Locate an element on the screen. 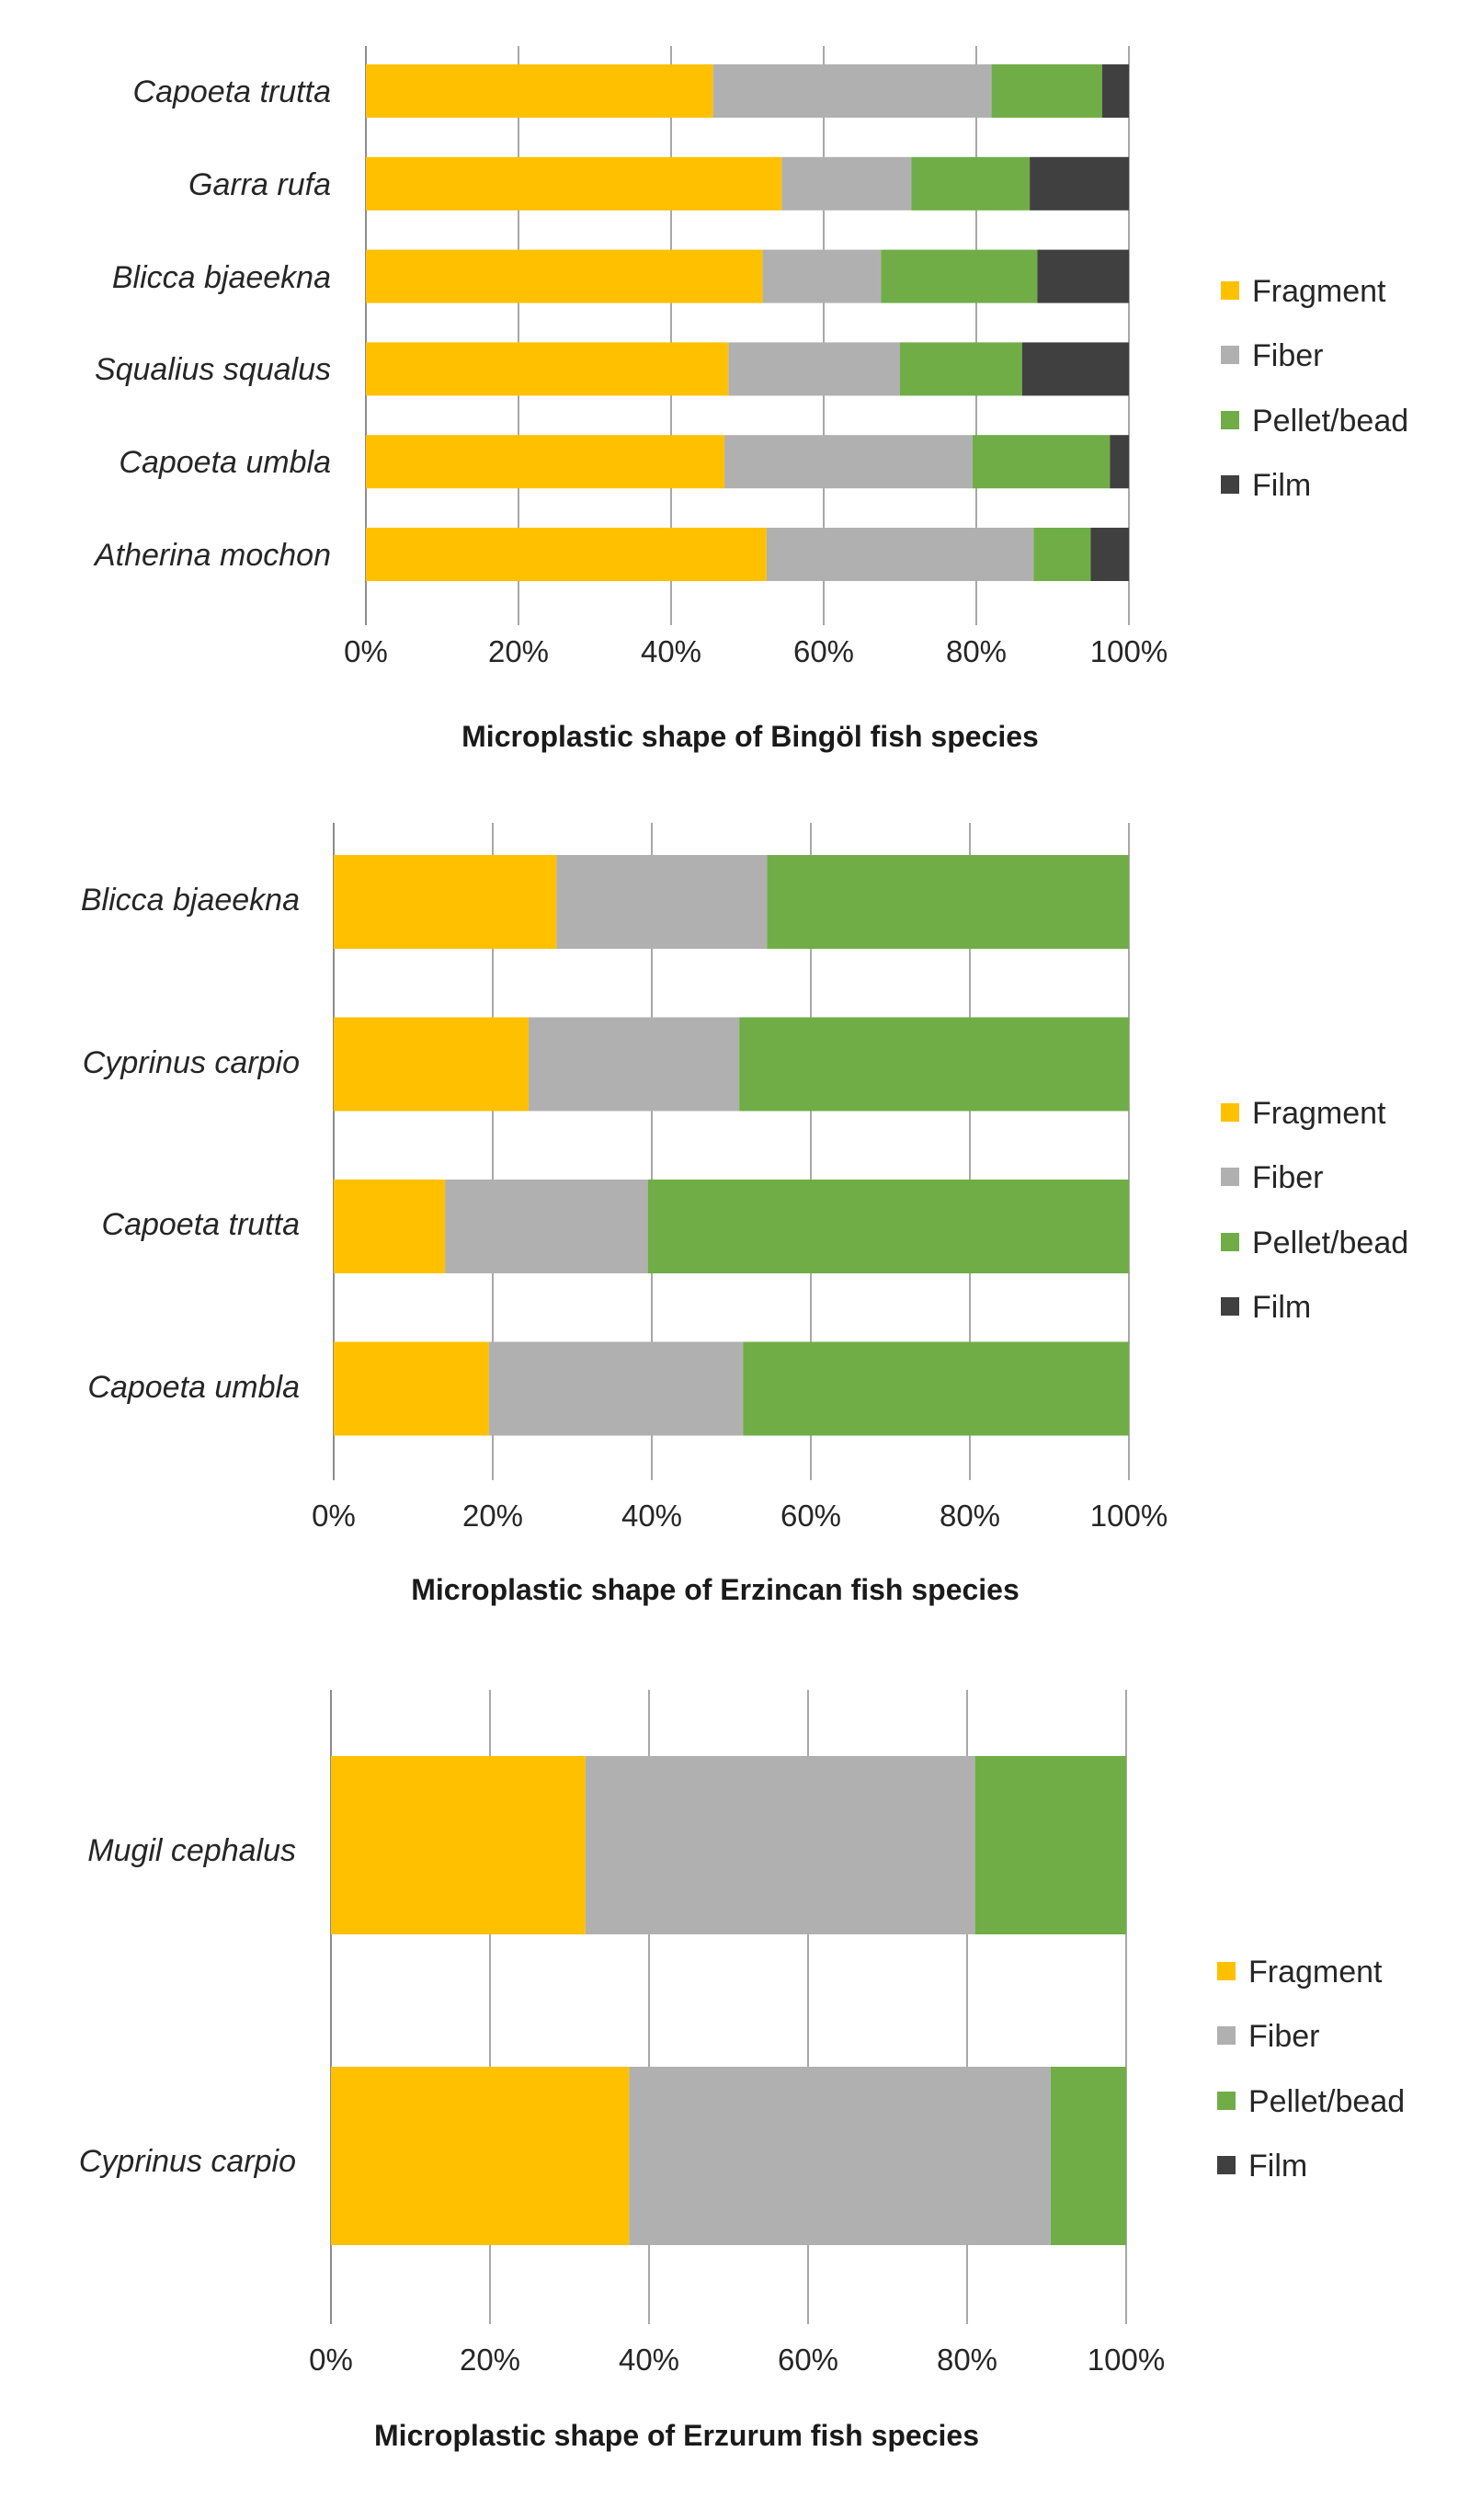 The width and height of the screenshot is (1481, 2520). bingol-legend: Fragment Fiber Pellet/bead Film is located at coordinates (1314, 388).